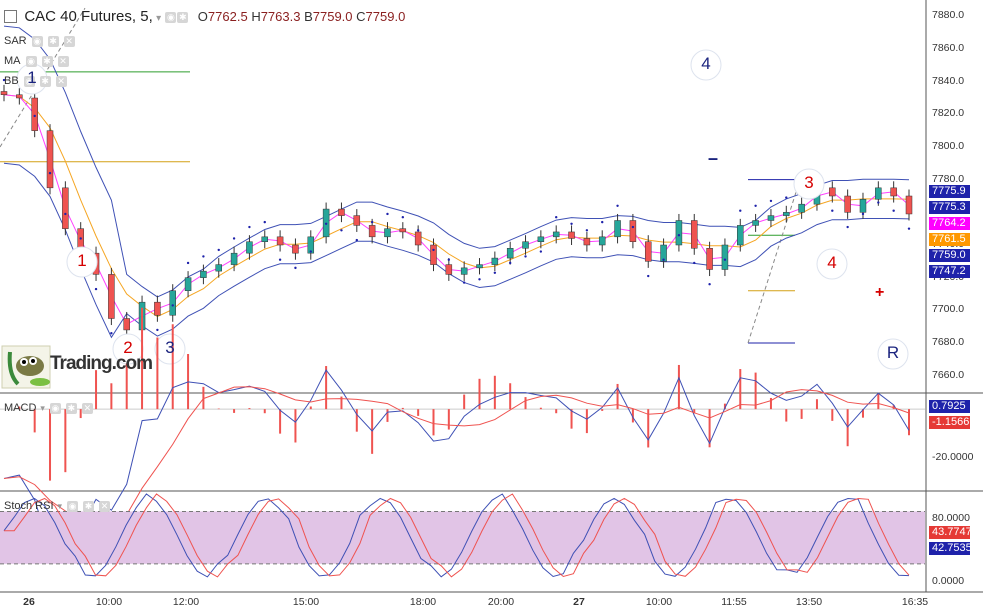 The width and height of the screenshot is (983, 613). What do you see at coordinates (948, 80) in the screenshot?
I see `price-tick: 7840.0` at bounding box center [948, 80].